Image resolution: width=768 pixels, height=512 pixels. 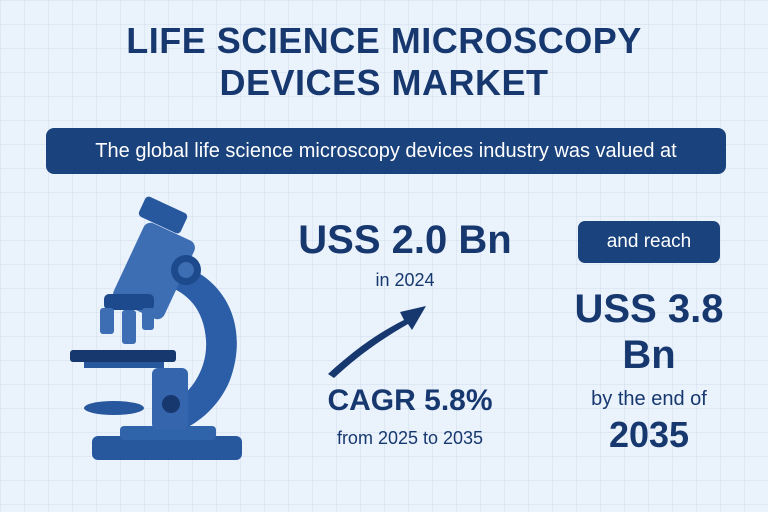 I want to click on forecast-value-line-2: Bn, so click(x=649, y=355).